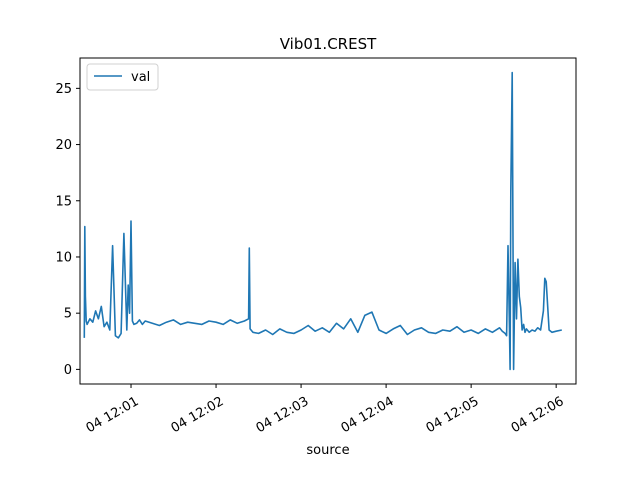 This screenshot has height=480, width=640. Describe the element at coordinates (327, 450) in the screenshot. I see `x-axis-label: source` at that location.